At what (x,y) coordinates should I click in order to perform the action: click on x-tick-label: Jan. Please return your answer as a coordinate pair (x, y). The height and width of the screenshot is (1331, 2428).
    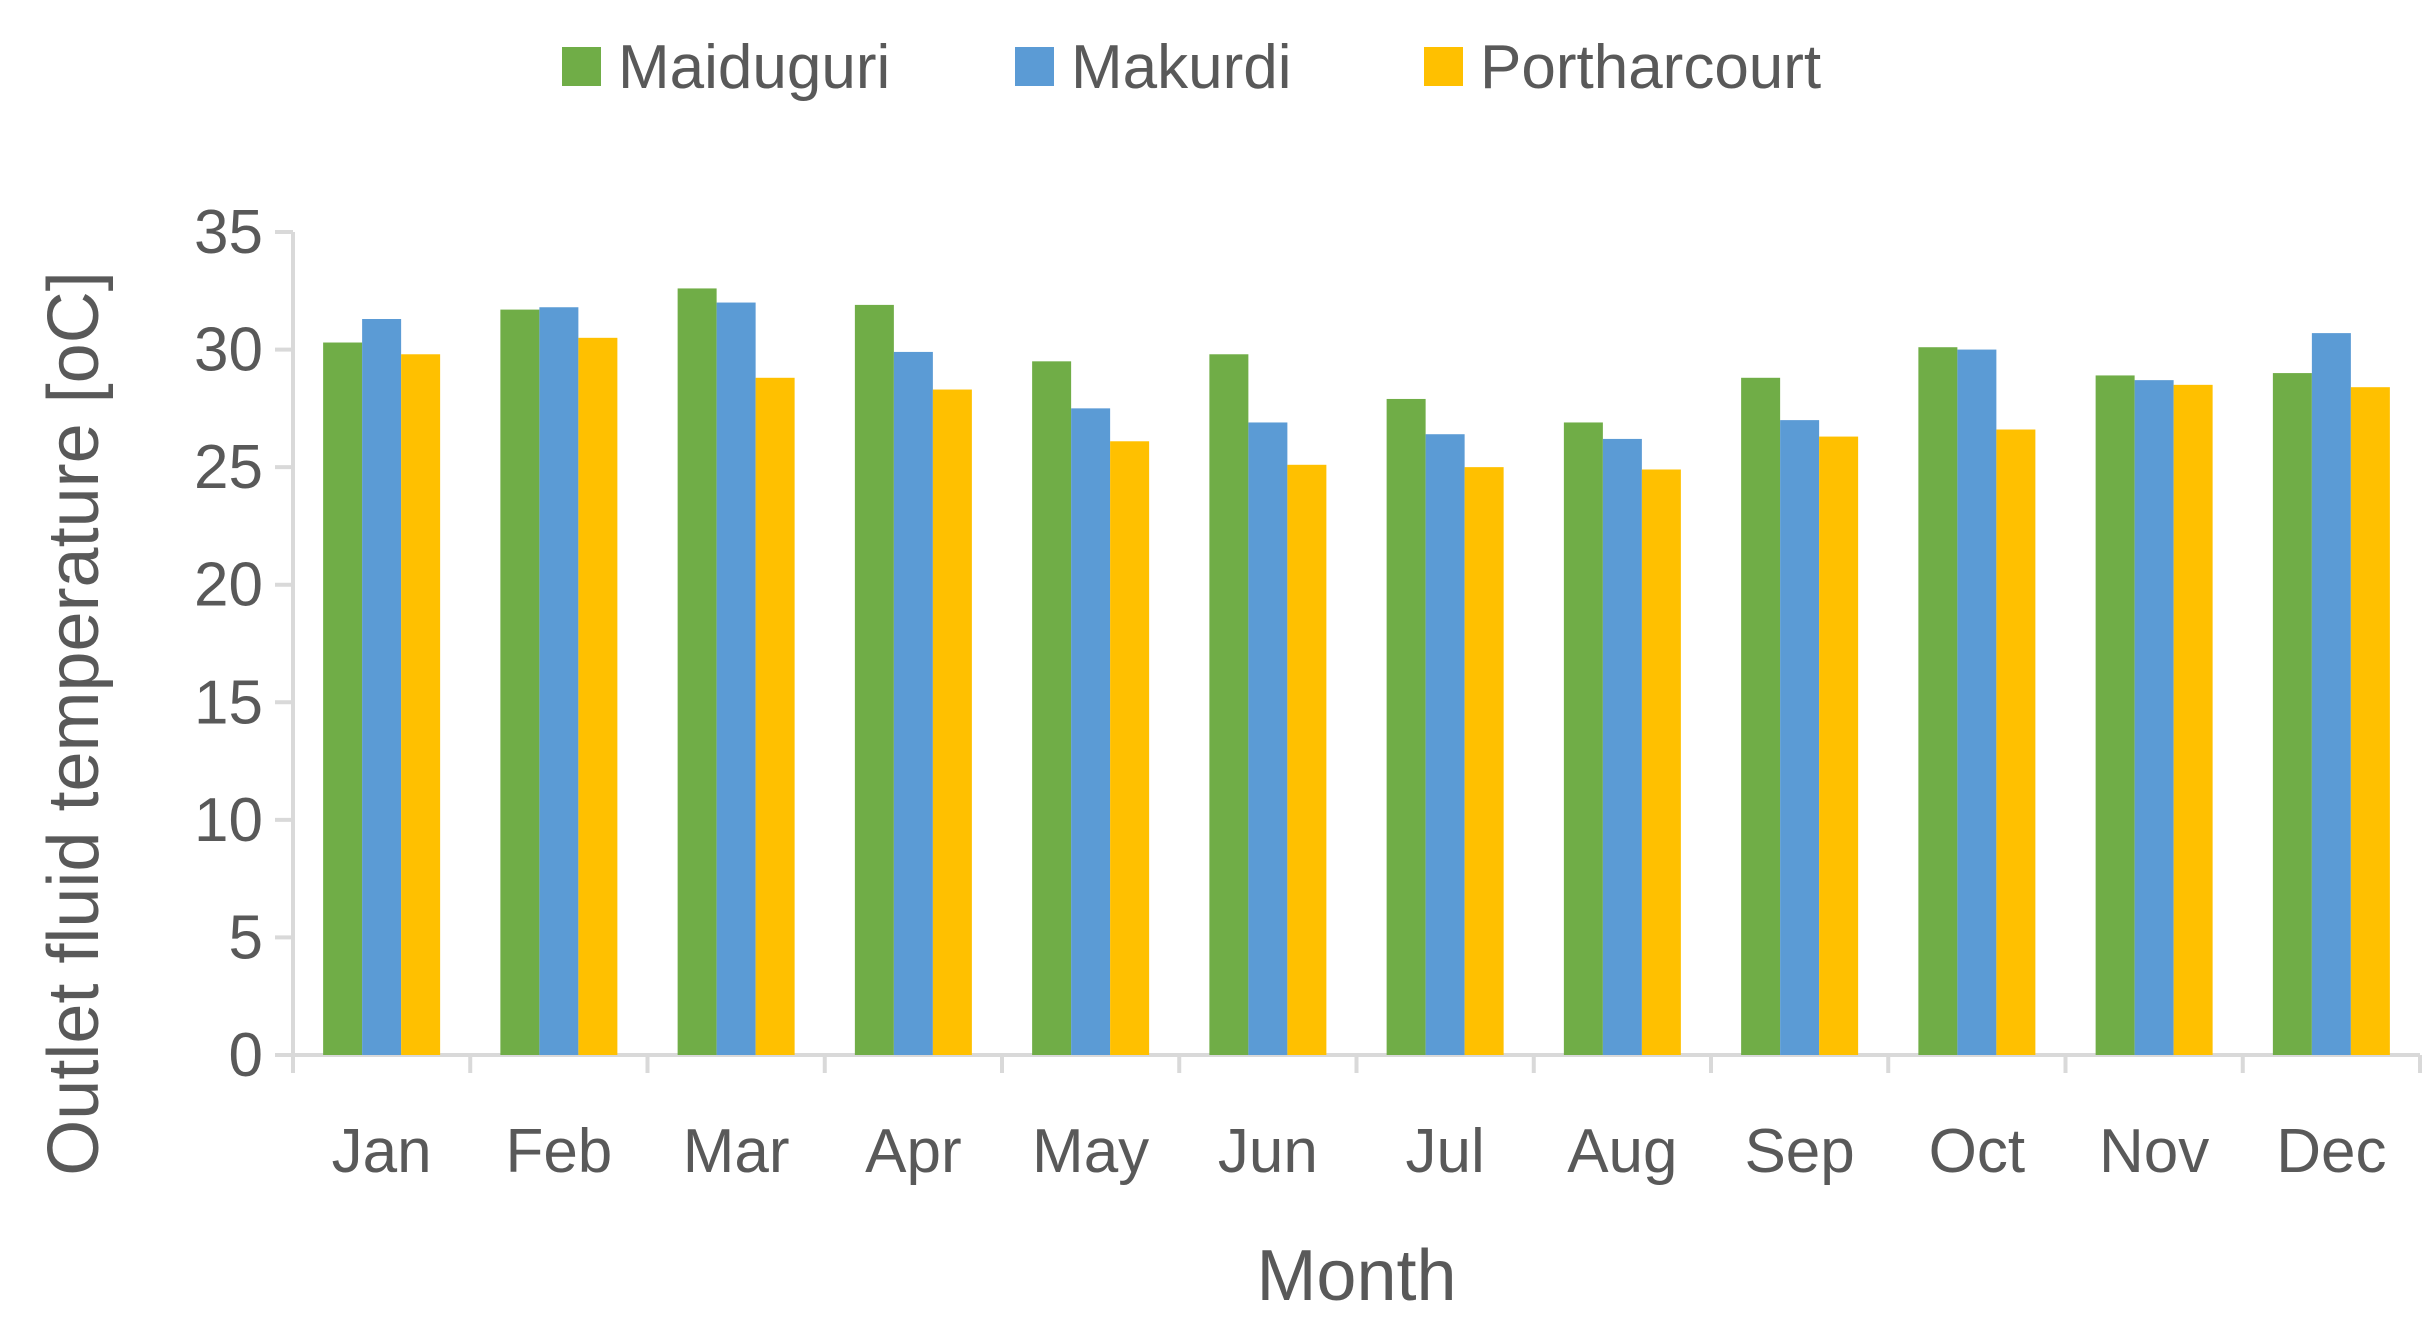
    Looking at the image, I should click on (382, 1151).